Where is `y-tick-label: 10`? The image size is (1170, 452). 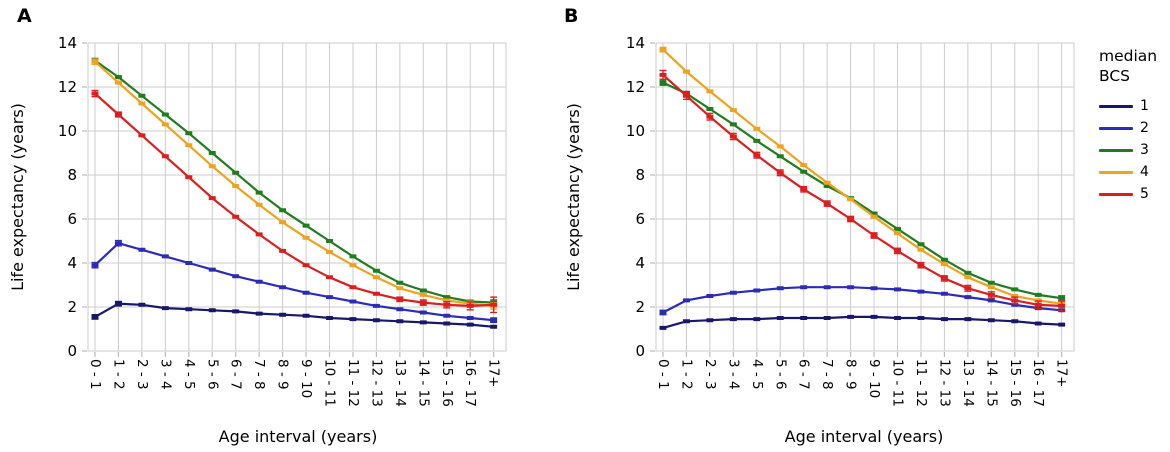
y-tick-label: 10 is located at coordinates (635, 131).